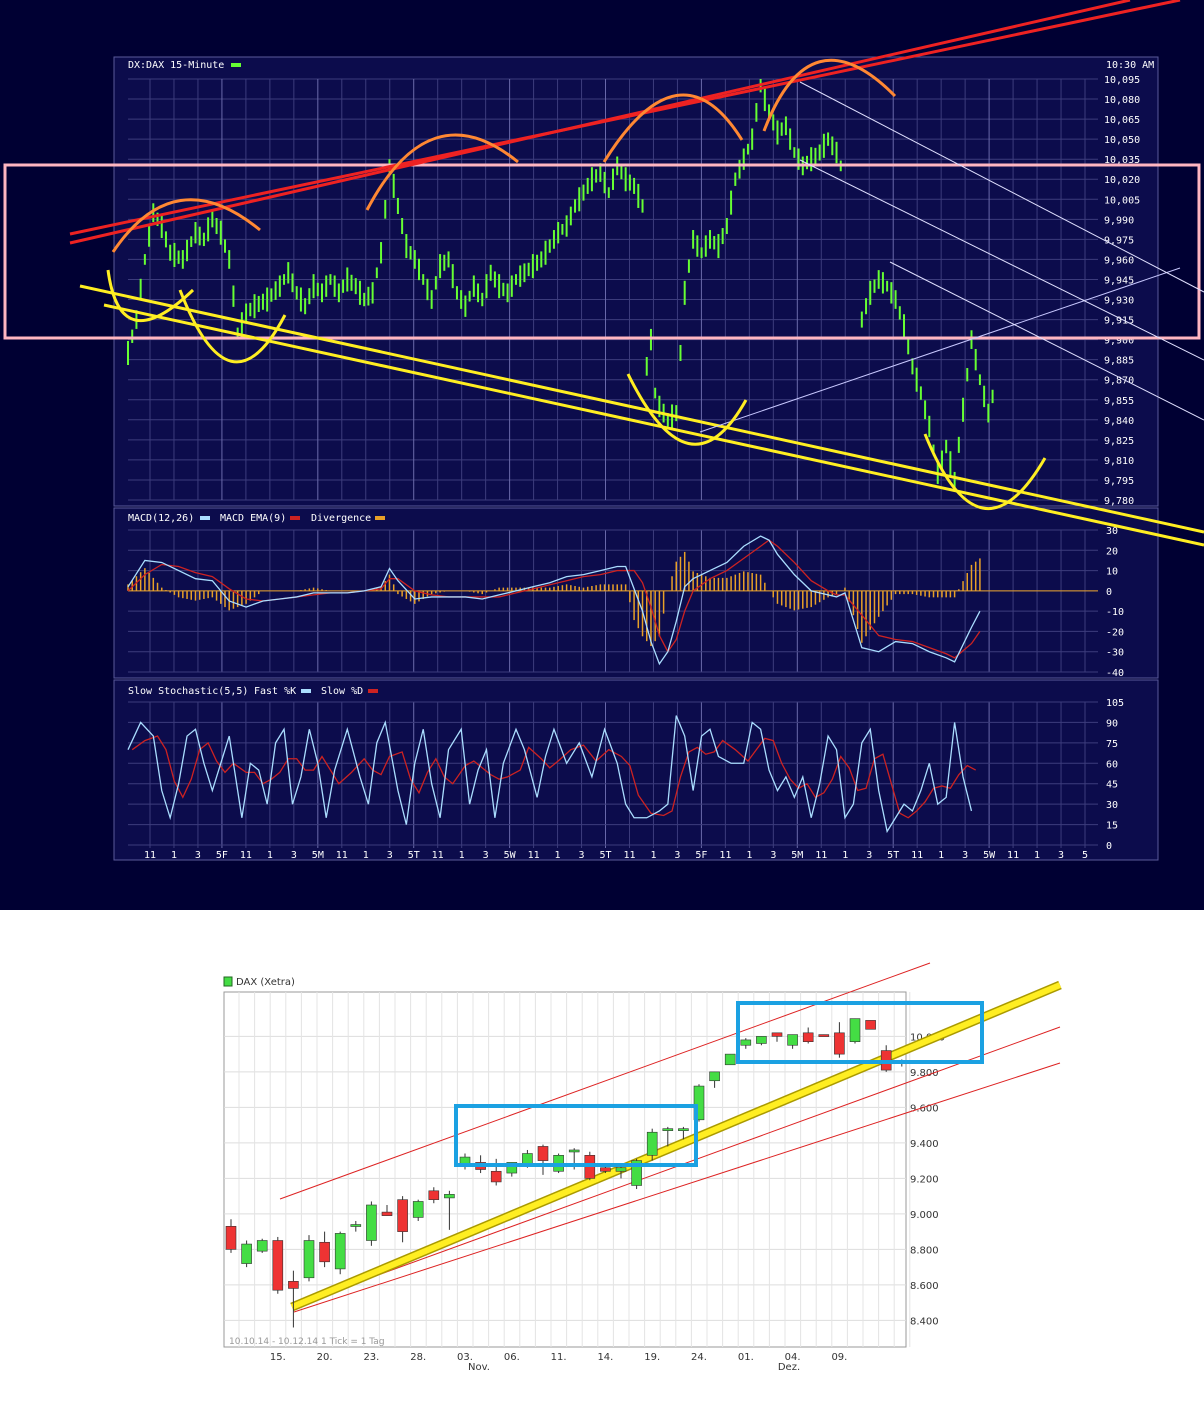 Image resolution: width=1204 pixels, height=1420 pixels. What do you see at coordinates (306, 691) in the screenshot?
I see `fast-k-swatch` at bounding box center [306, 691].